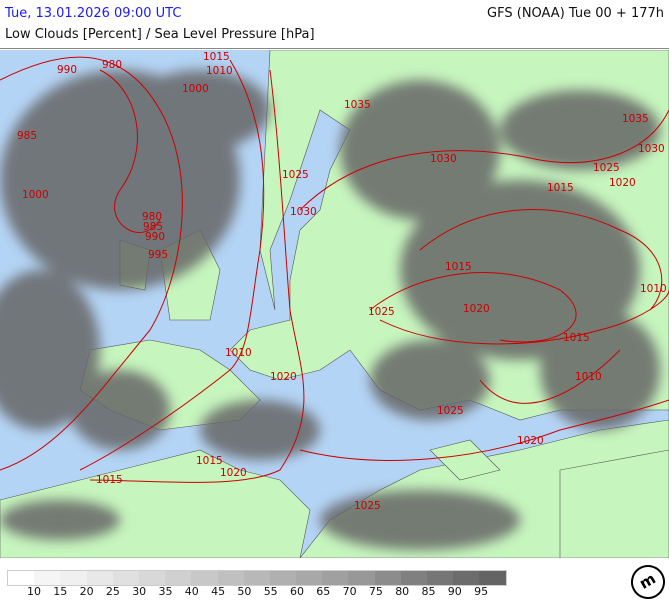  Describe the element at coordinates (244, 591) in the screenshot. I see `legend-label: 50` at that location.